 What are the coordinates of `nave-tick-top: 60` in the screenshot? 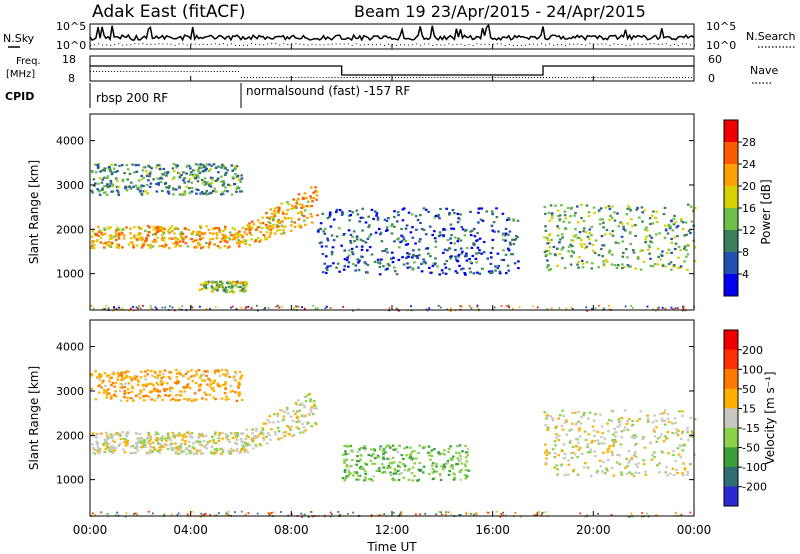 It's located at (715, 59).